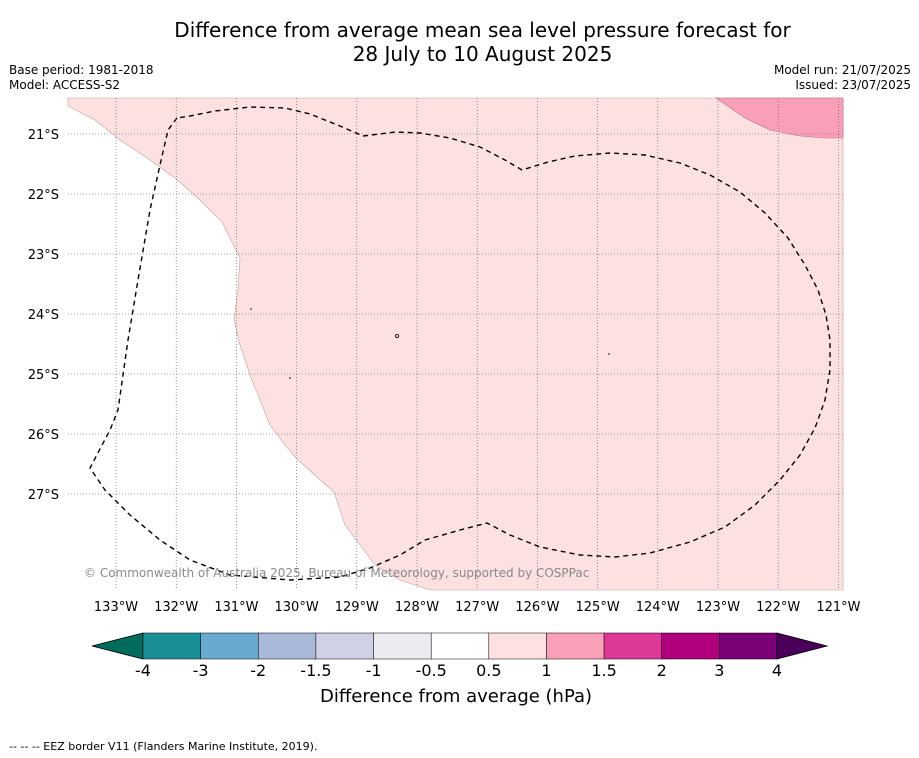 This screenshot has width=919, height=758. I want to click on longitude-label: 127°W, so click(477, 607).